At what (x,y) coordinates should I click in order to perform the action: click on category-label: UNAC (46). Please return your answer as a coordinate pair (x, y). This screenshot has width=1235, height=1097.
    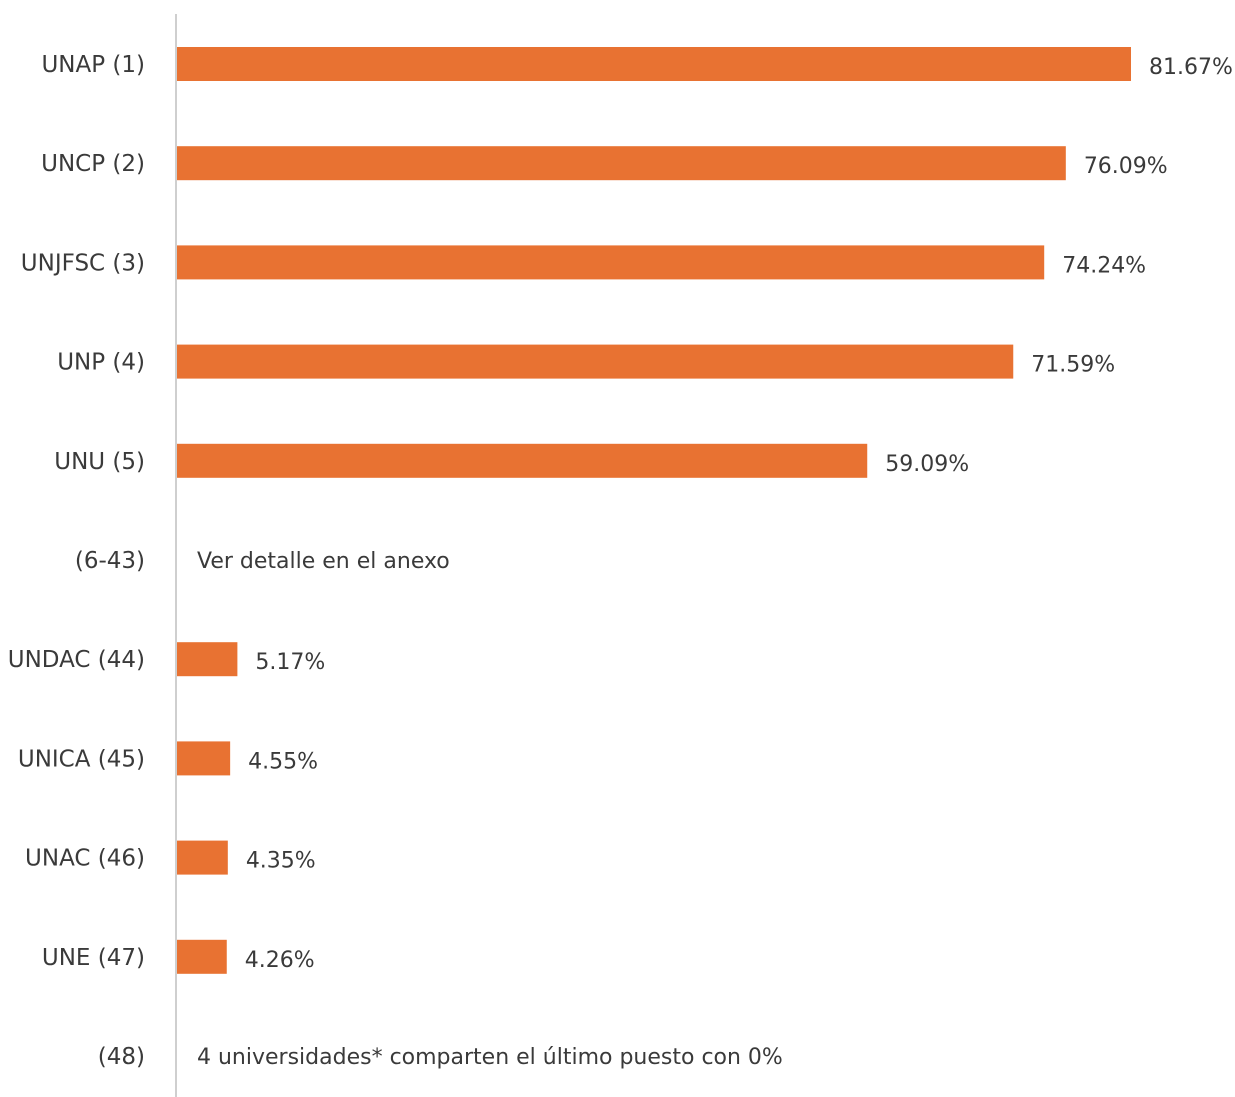
    Looking at the image, I should click on (85, 859).